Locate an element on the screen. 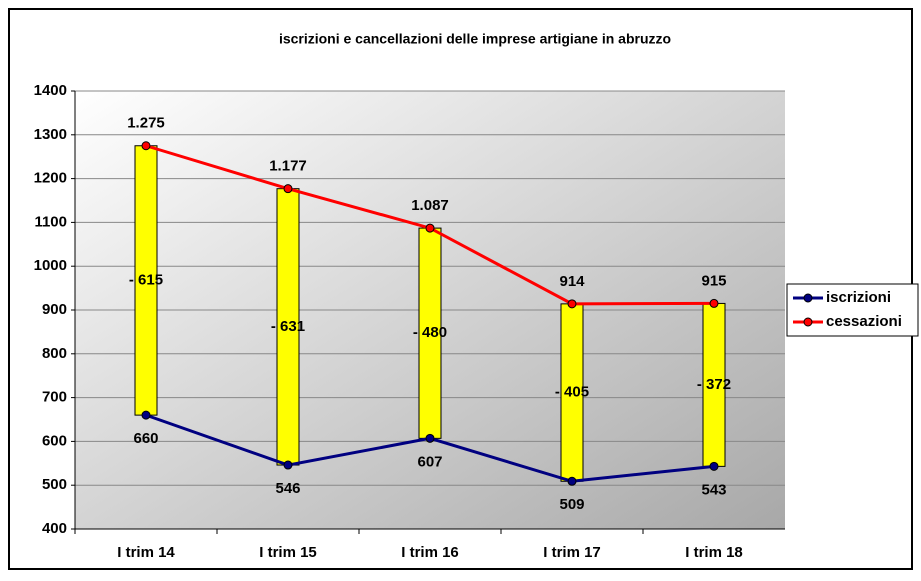 This screenshot has height=581, width=921. y-tick-label: 1100 is located at coordinates (50, 221).